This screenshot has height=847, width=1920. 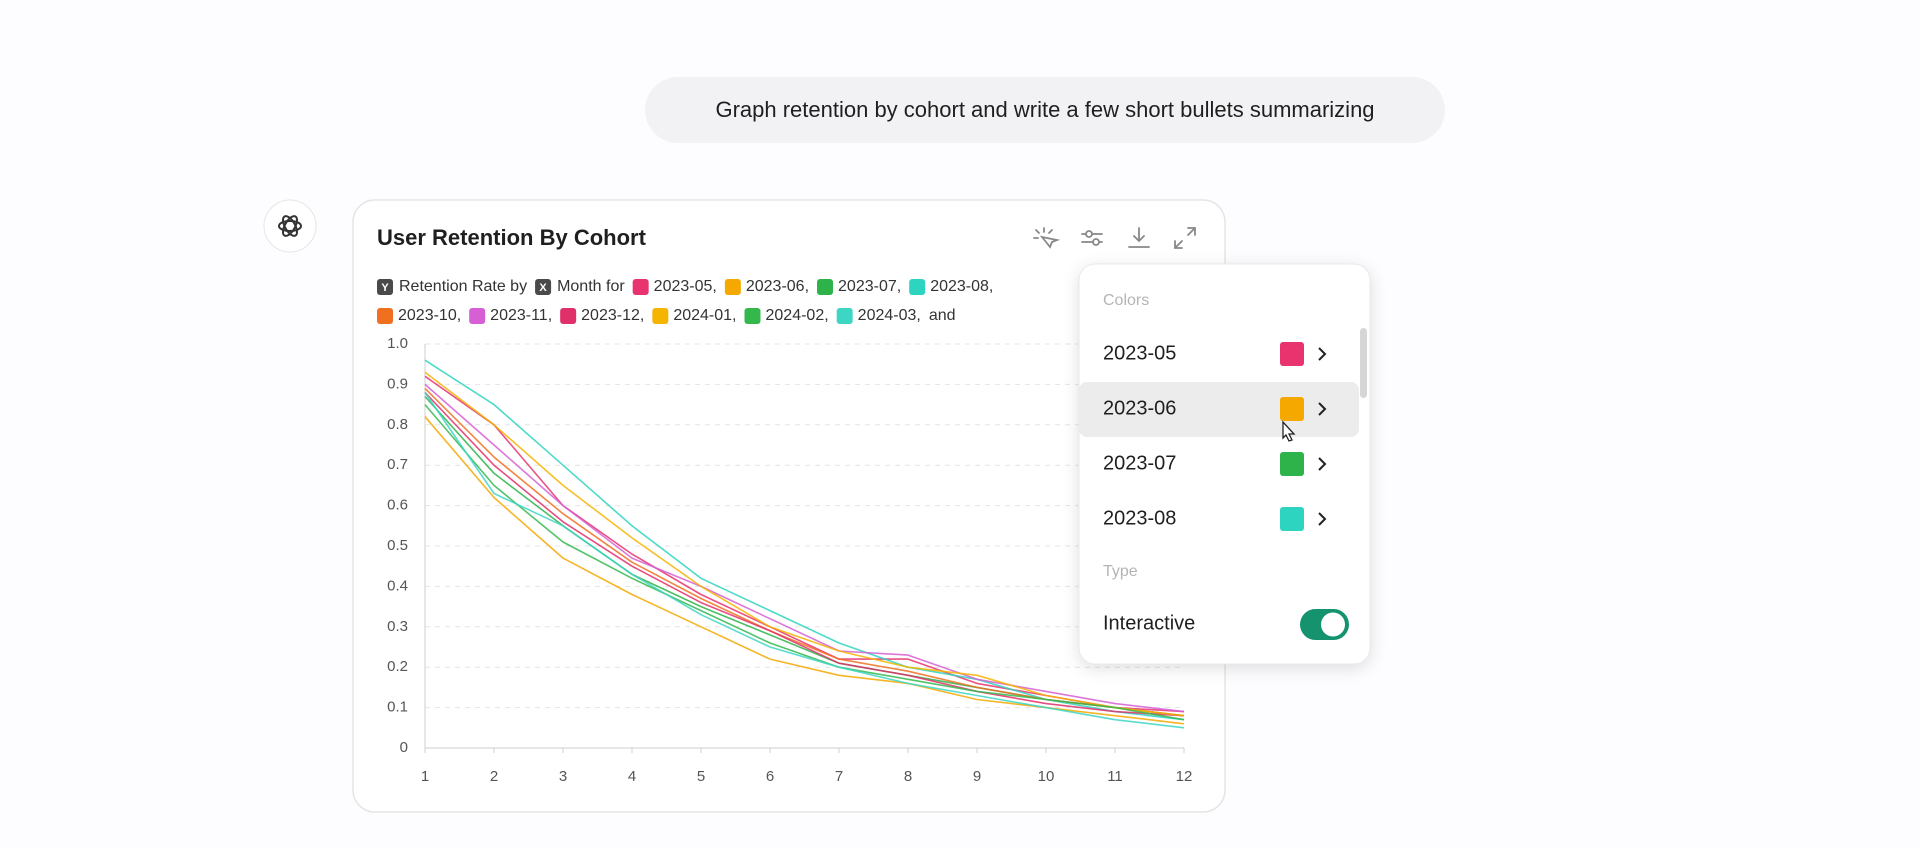 What do you see at coordinates (397, 424) in the screenshot?
I see `y-tick-label: 0.8` at bounding box center [397, 424].